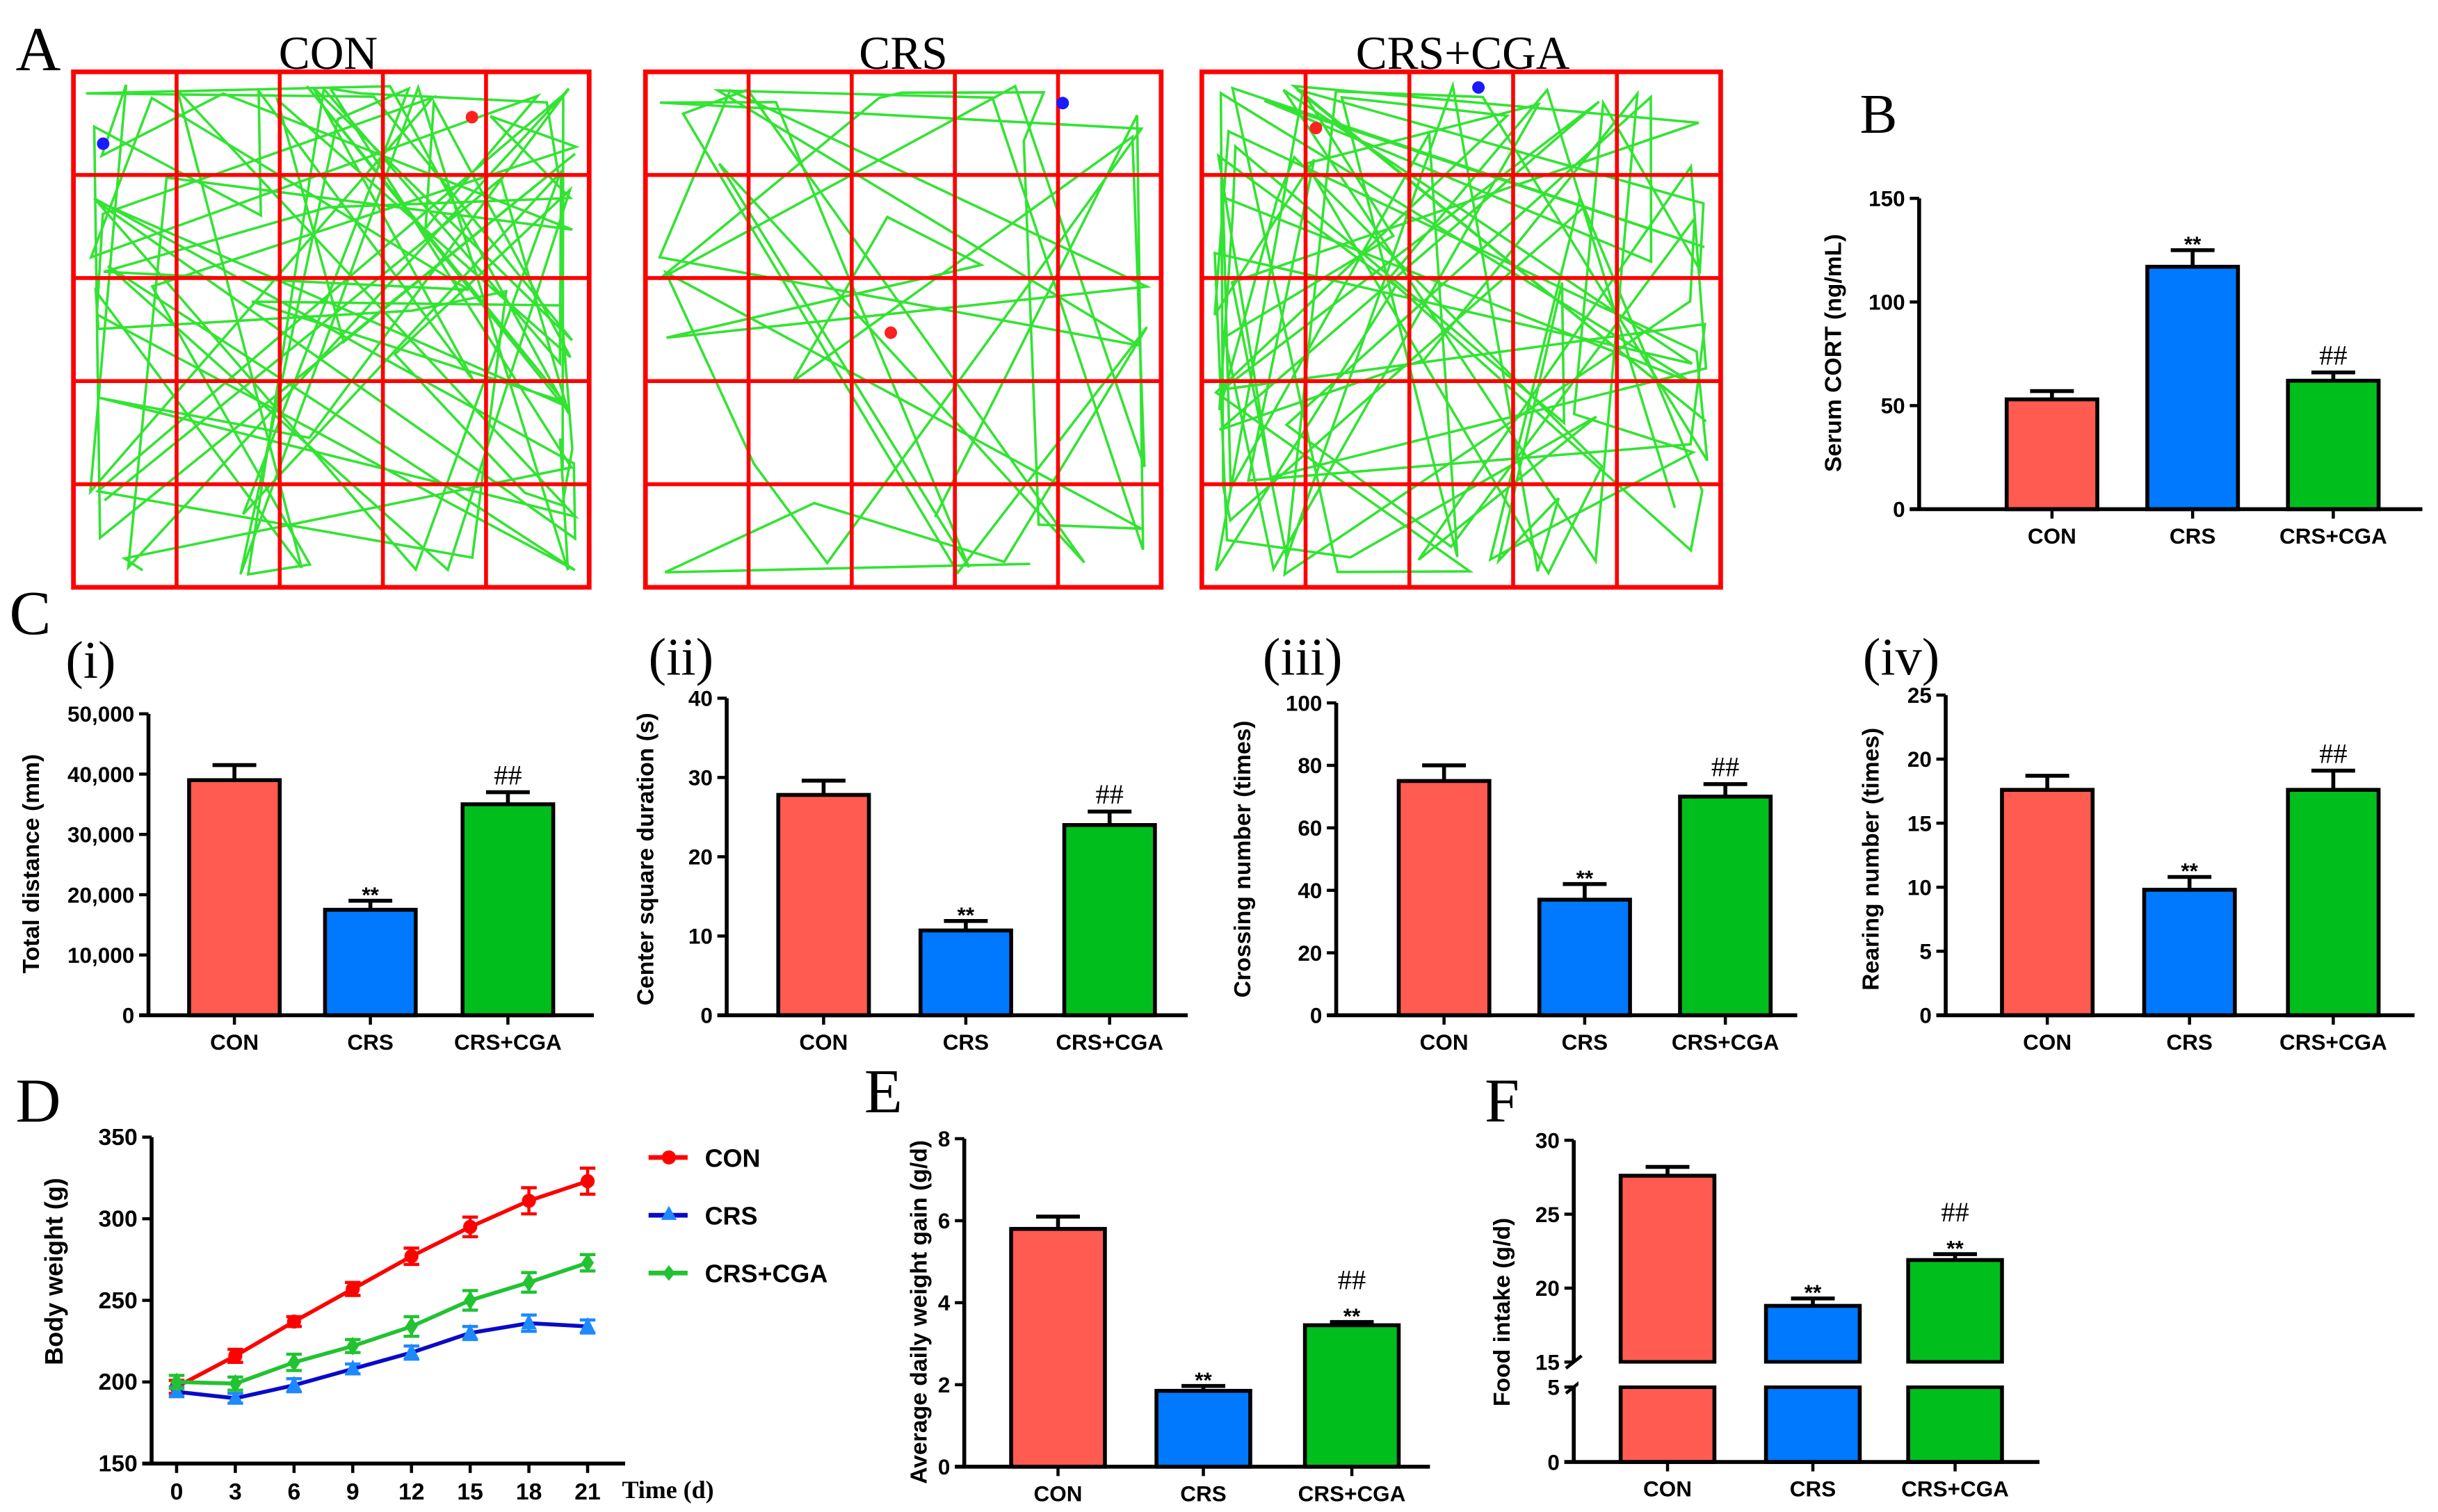 Image resolution: width=2438 pixels, height=1512 pixels. I want to click on y-axis-label: Body weight (g), so click(54, 1271).